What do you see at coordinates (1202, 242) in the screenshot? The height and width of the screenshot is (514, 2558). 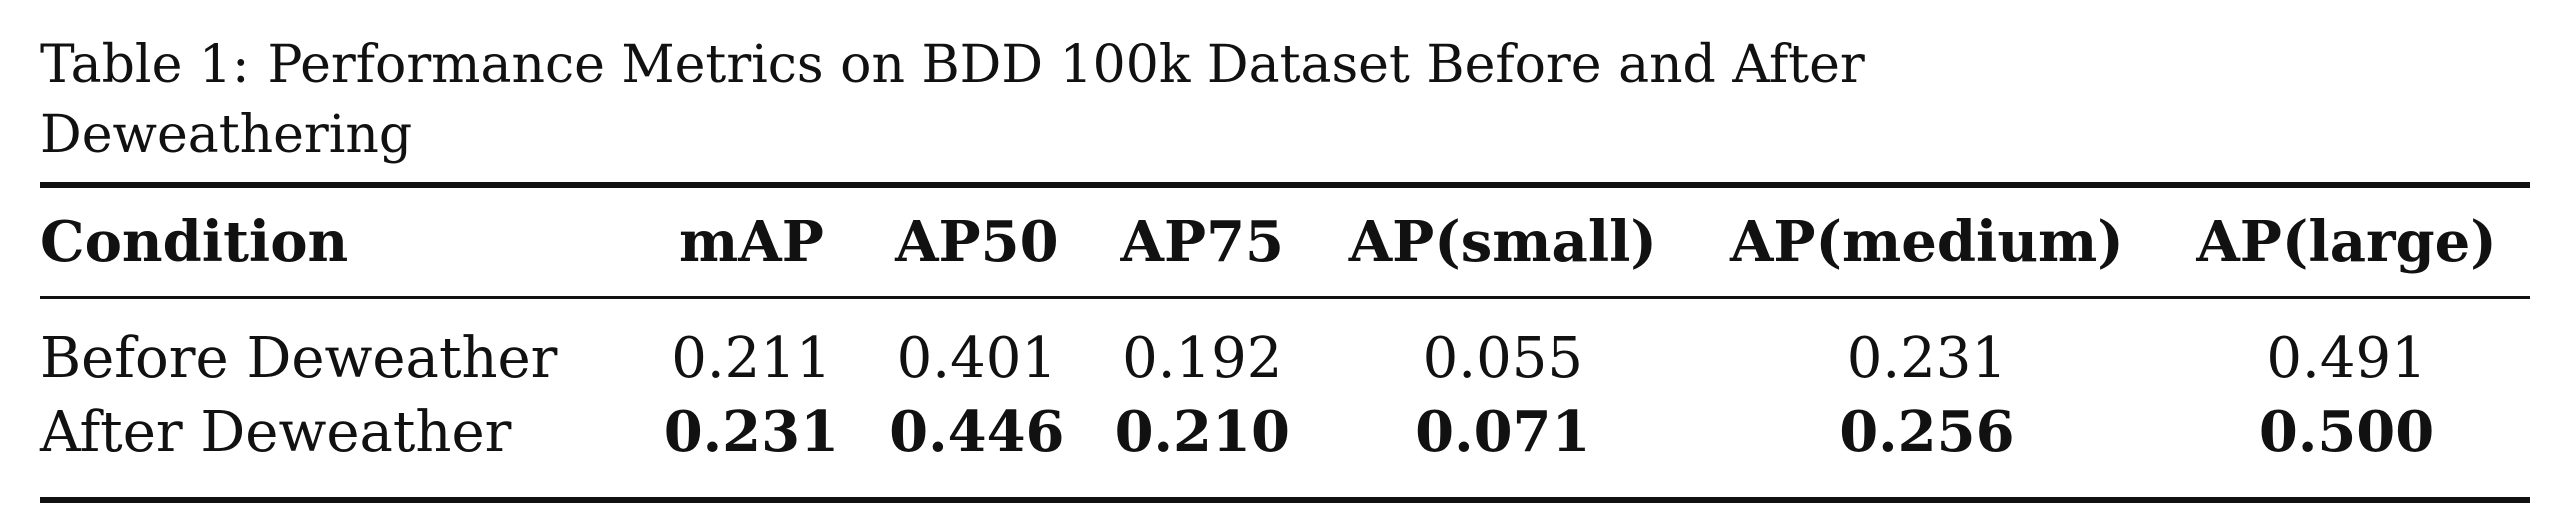 I see `header-ap75: AP75` at bounding box center [1202, 242].